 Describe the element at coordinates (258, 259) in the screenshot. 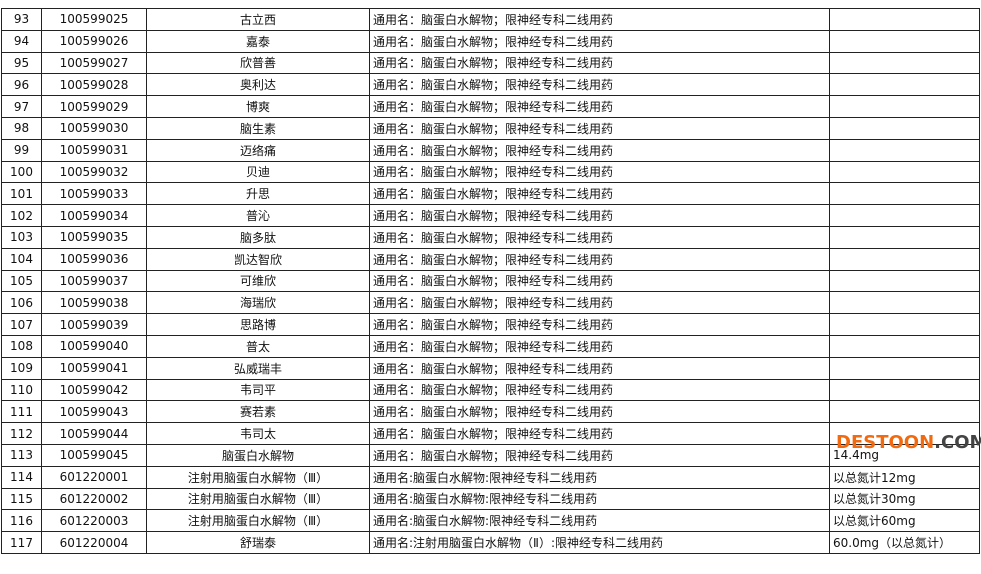

I see `drug-name-cell: 凯达智欣` at that location.